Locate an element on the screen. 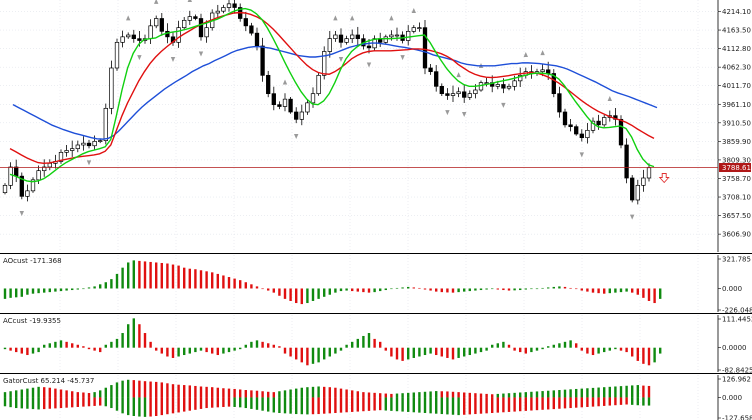 This screenshot has width=752, height=420. y-tick-label: 3606.90 is located at coordinates (736, 235).